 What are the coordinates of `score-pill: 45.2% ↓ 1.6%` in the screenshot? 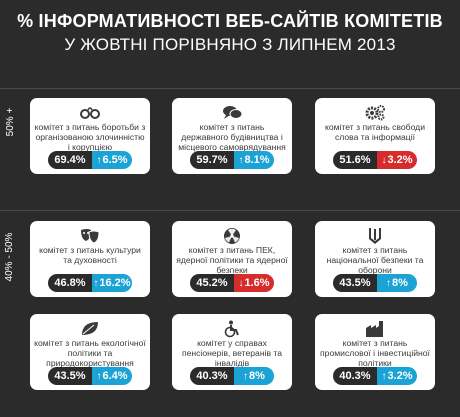 It's located at (232, 283).